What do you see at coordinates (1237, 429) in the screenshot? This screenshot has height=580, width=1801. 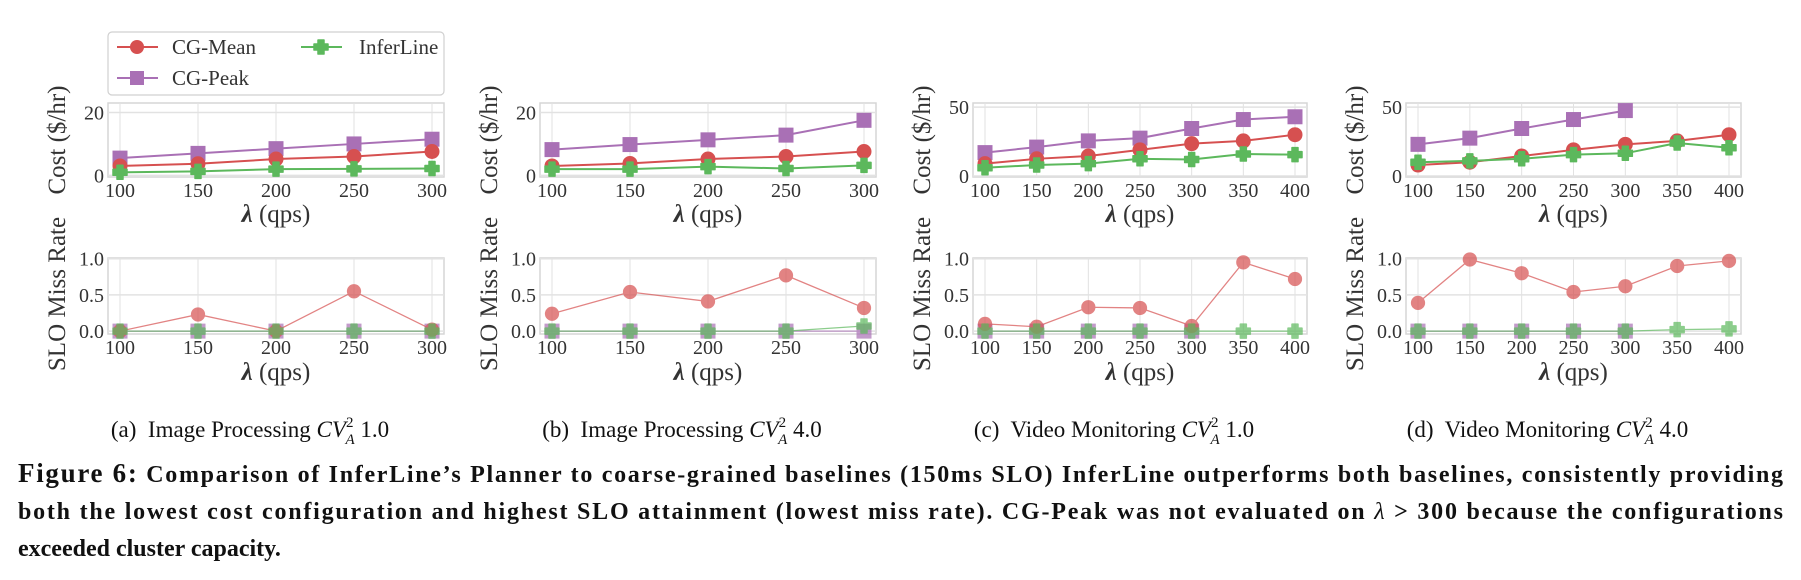 I see `subcaption-value: 1.0` at bounding box center [1237, 429].